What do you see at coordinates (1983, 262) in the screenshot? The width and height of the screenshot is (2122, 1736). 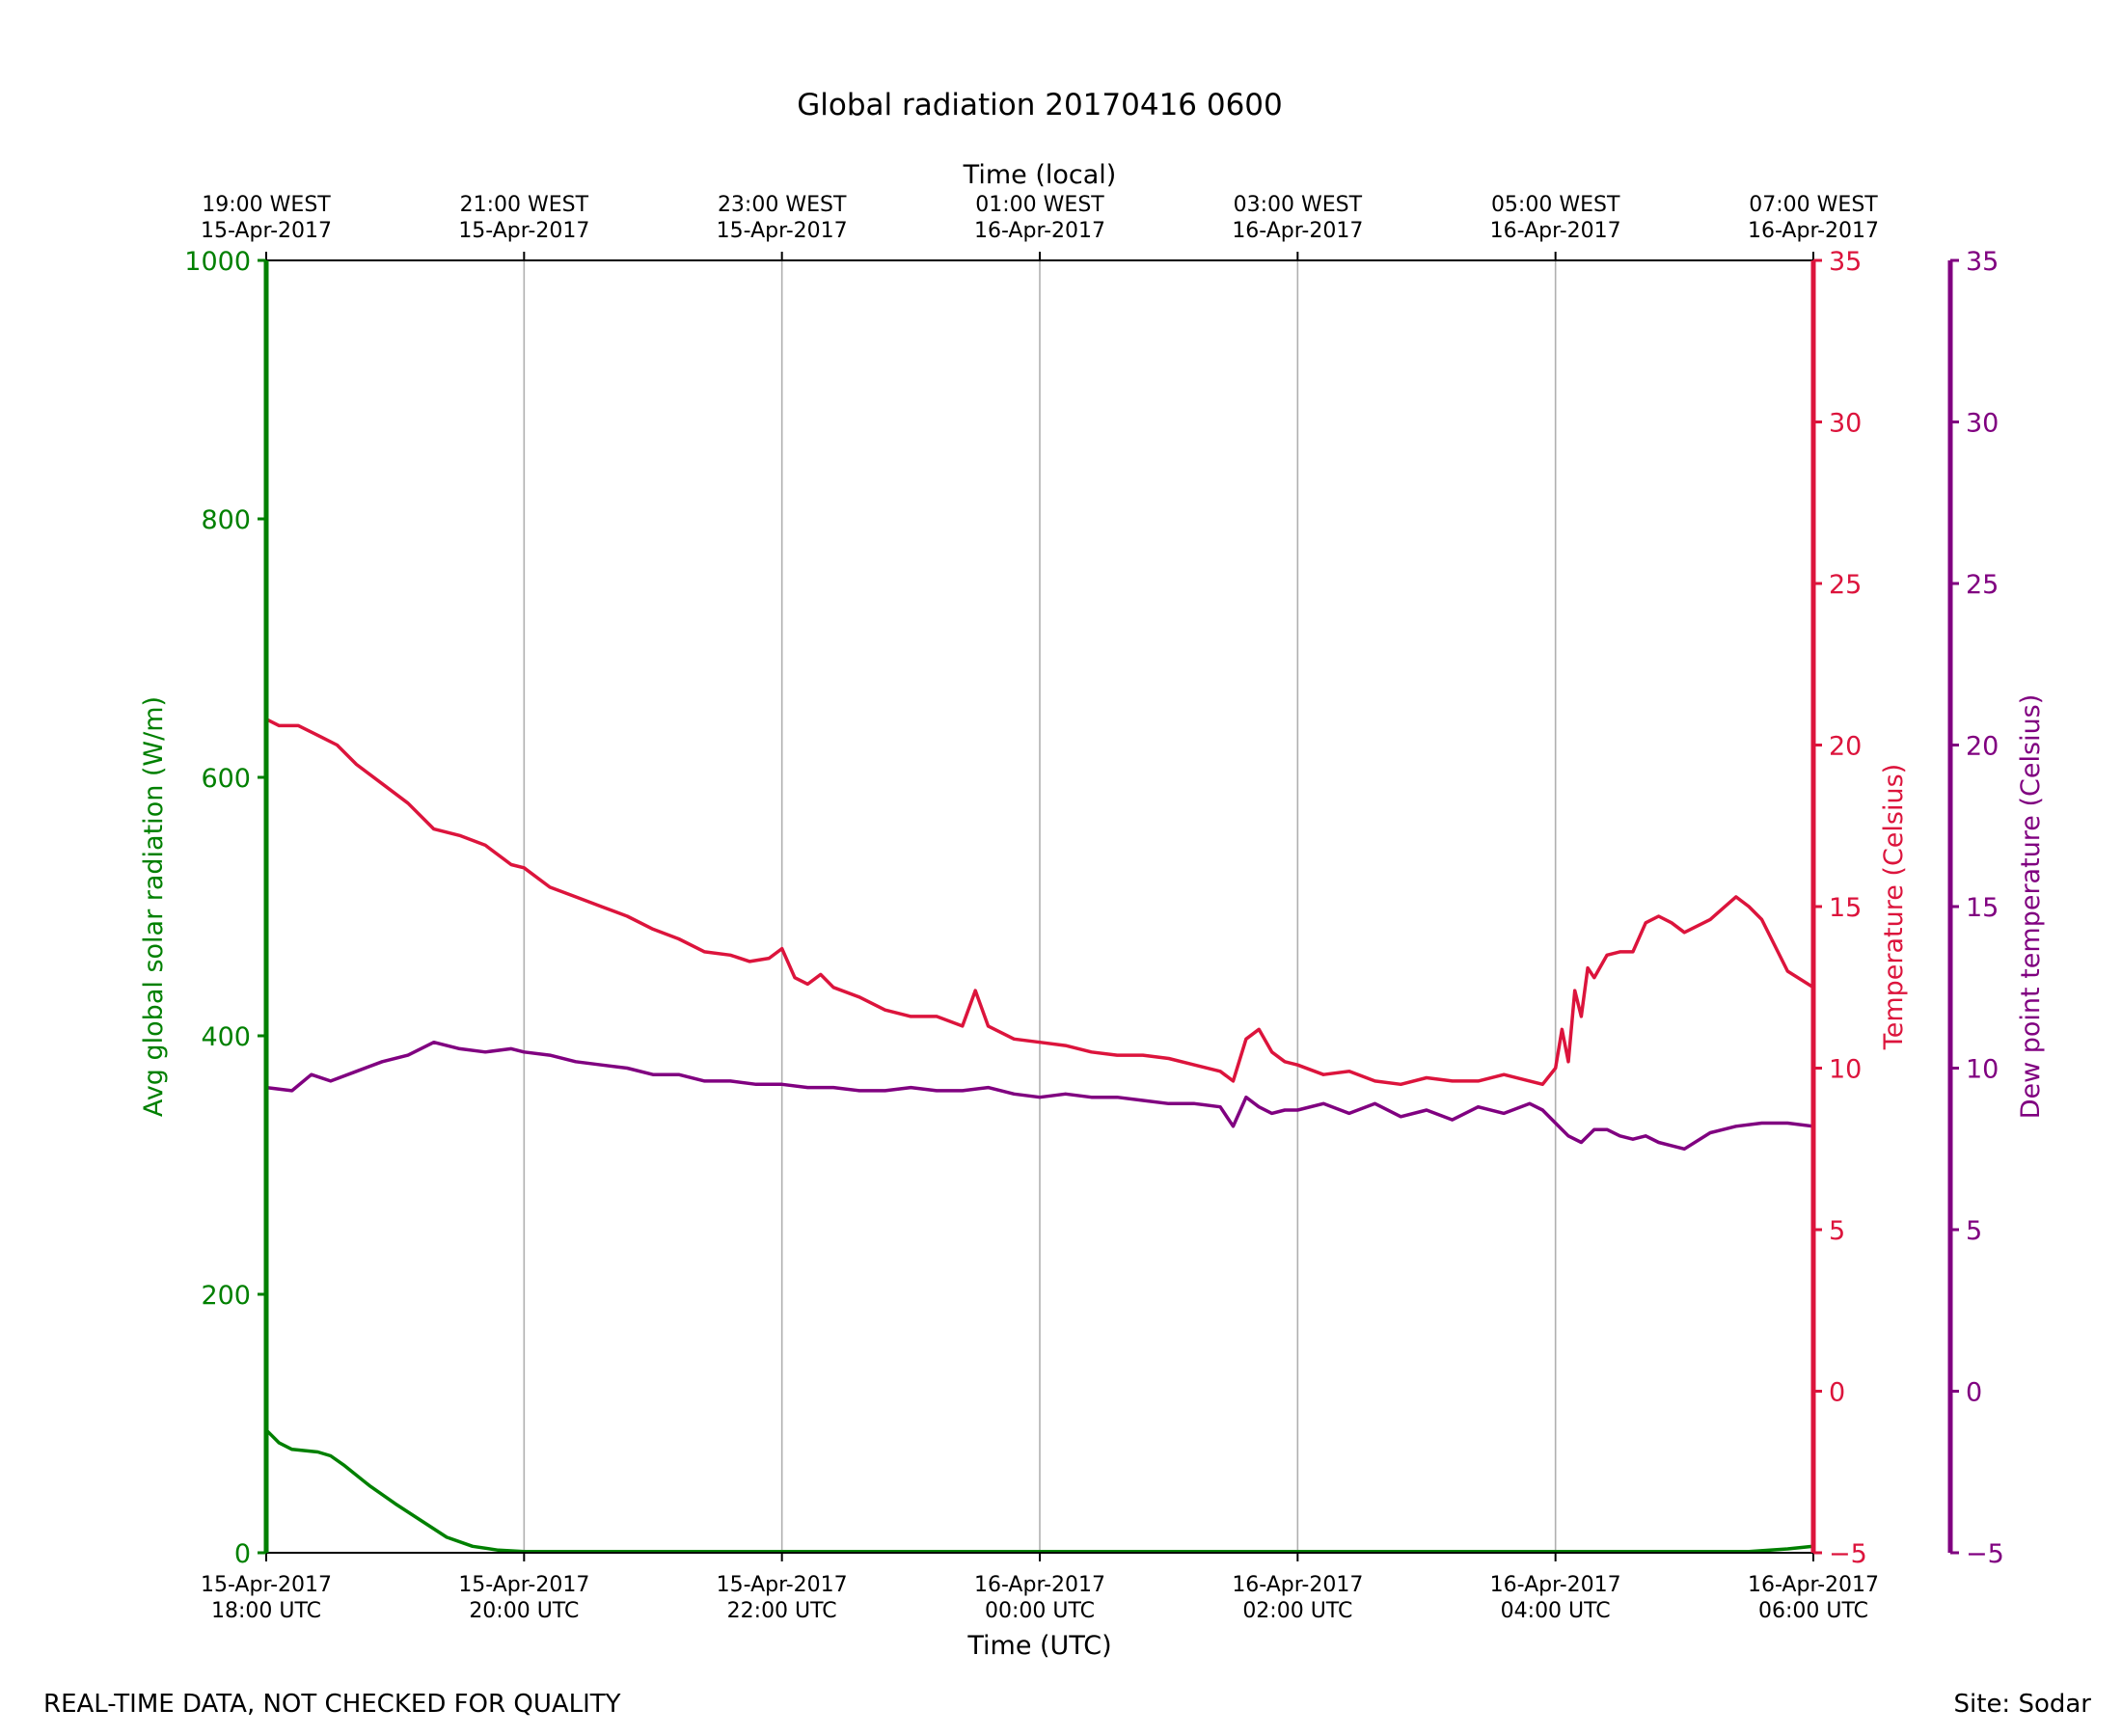 I see `y-right2-tick-label: 35` at bounding box center [1983, 262].